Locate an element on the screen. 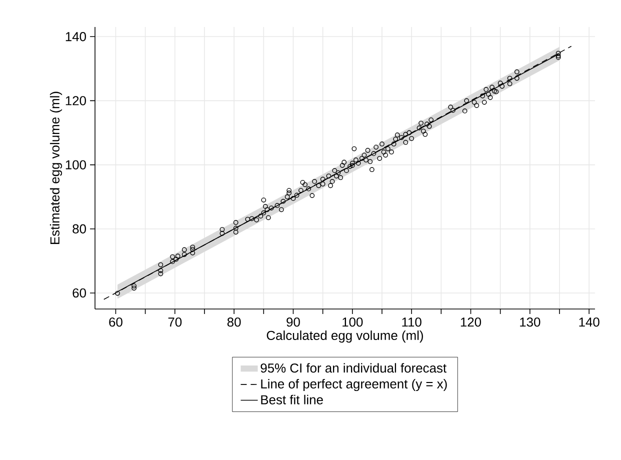 Image resolution: width=621 pixels, height=460 pixels. x-tick-label: 100 is located at coordinates (352, 322).